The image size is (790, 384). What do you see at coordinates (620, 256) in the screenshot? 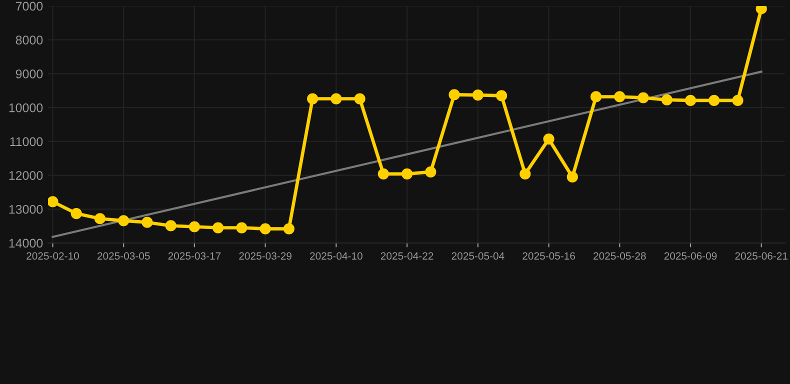
I see `x-tick-label: 2025-05-28` at bounding box center [620, 256].